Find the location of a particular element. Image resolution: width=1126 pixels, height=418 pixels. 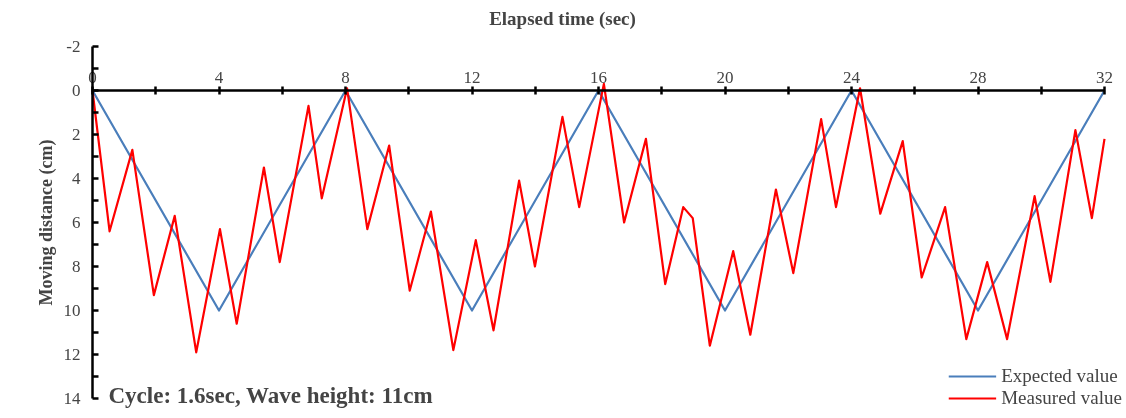

y-tick-label: 6 is located at coordinates (76, 222).